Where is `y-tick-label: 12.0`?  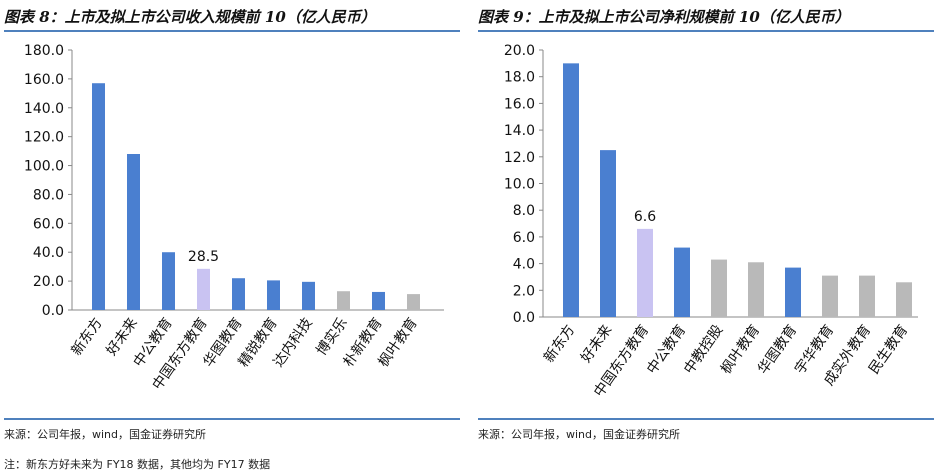
y-tick-label: 12.0 is located at coordinates (519, 158).